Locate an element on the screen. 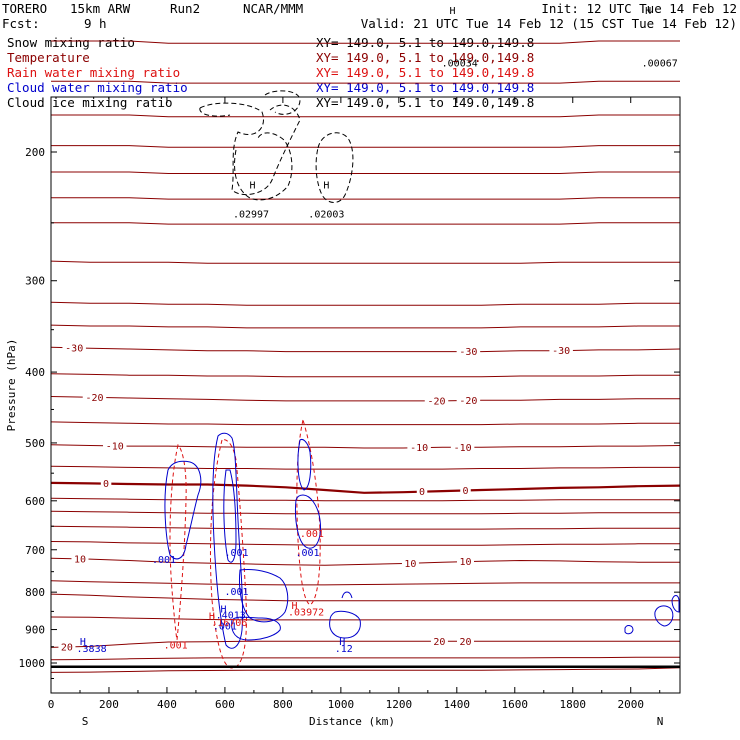  x-tick-label: 0 is located at coordinates (51, 704).